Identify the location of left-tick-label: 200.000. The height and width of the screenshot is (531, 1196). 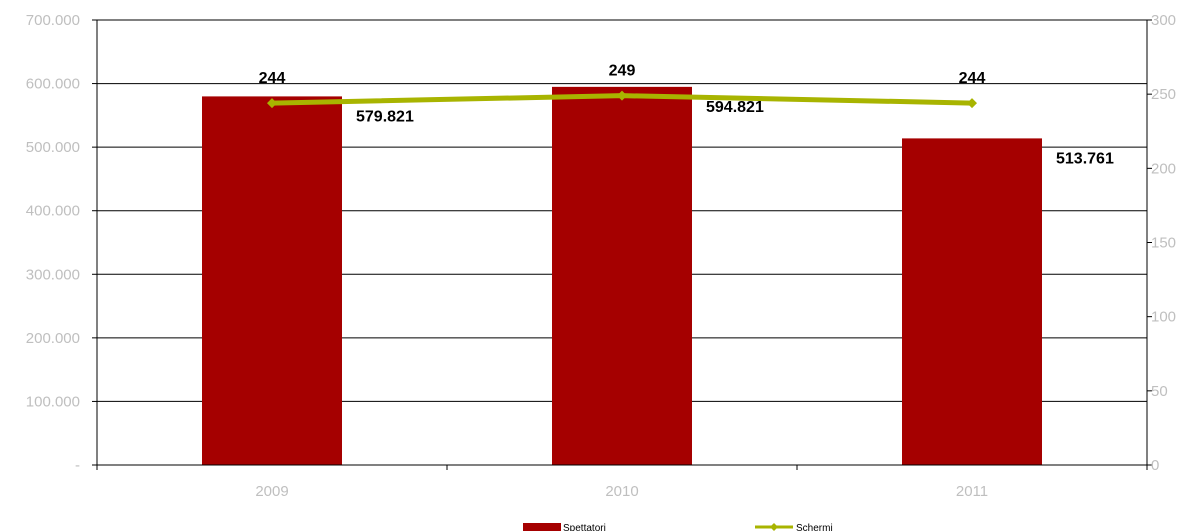
(53, 338).